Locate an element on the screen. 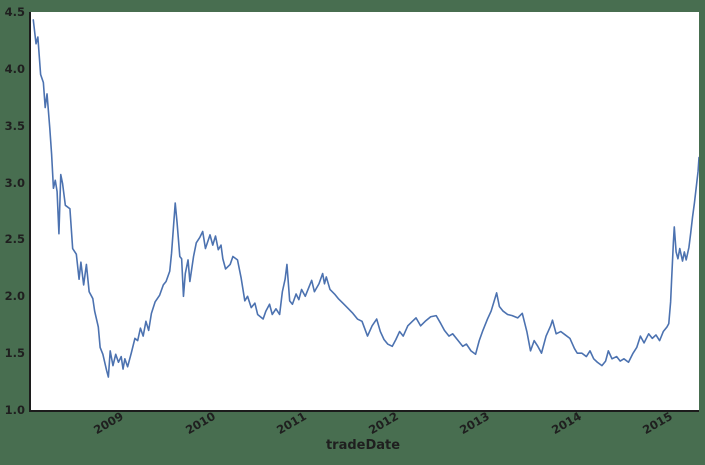  x-tick-label: 2012 is located at coordinates (383, 423).